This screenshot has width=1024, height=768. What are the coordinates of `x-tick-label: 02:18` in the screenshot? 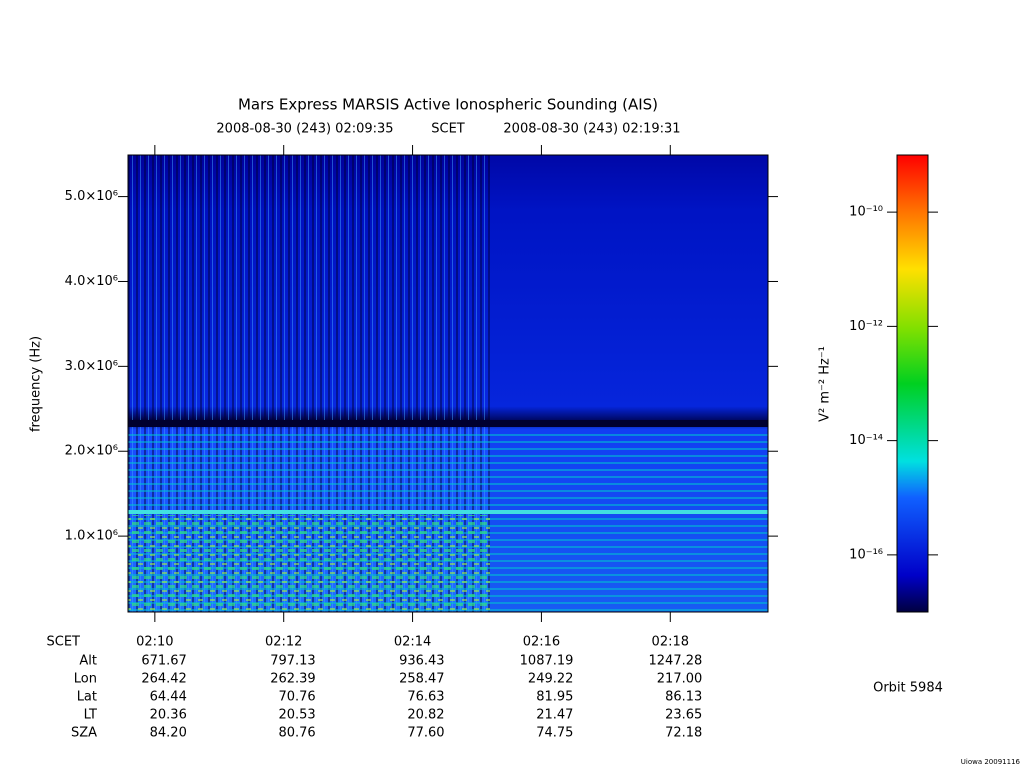 It's located at (670, 642).